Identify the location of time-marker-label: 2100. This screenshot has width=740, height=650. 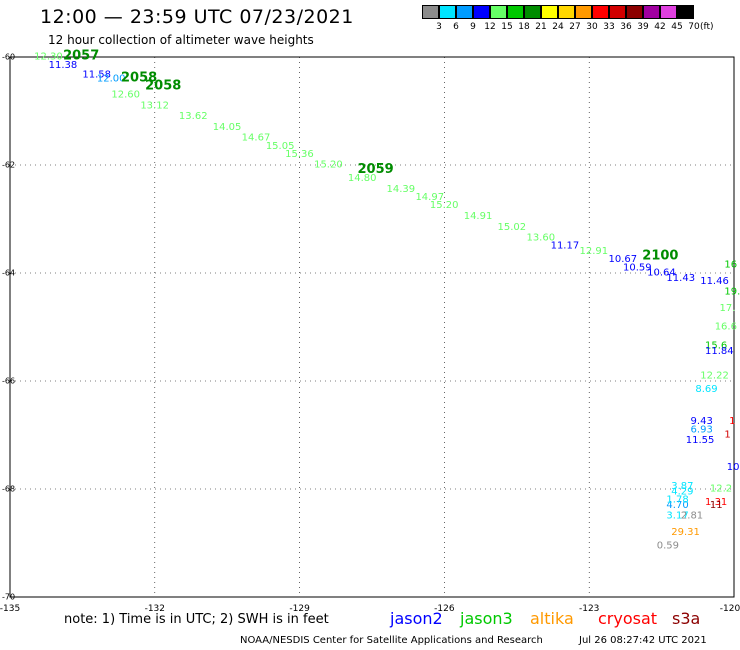
(660, 256).